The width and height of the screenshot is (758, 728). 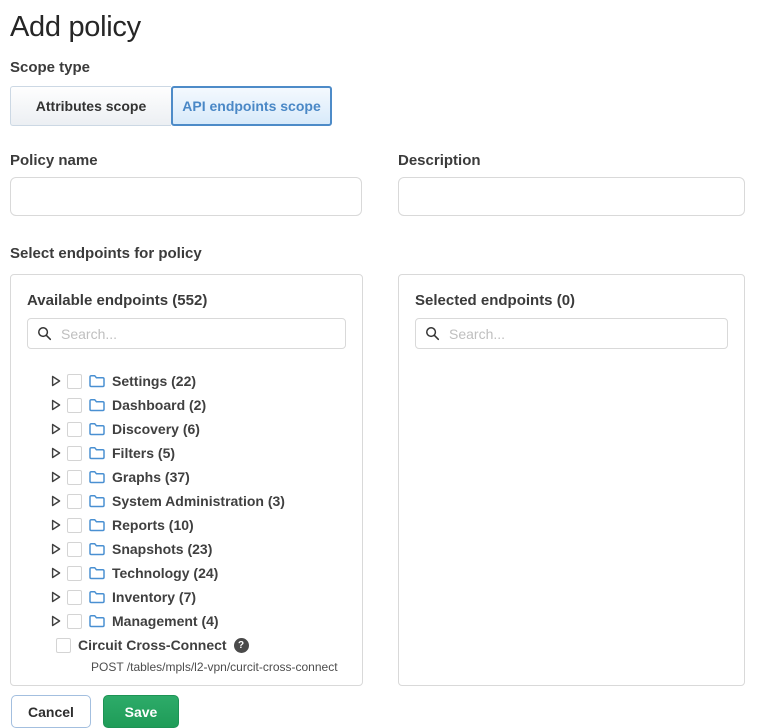 I want to click on tree-item-label: Reports (10), so click(x=153, y=525).